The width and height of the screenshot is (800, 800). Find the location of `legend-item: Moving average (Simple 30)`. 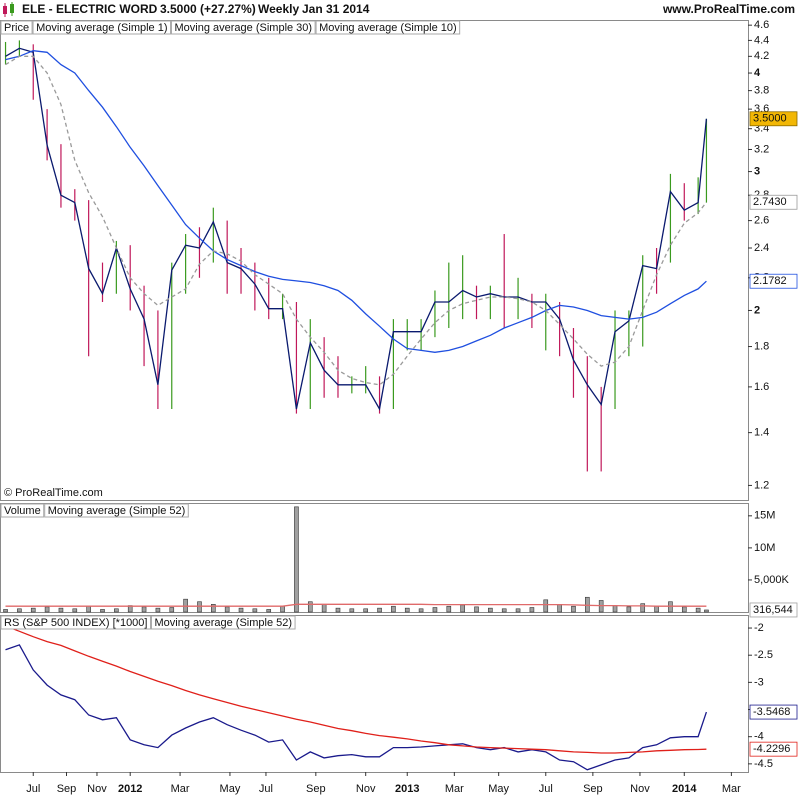

legend-item: Moving average (Simple 30) is located at coordinates (243, 27).